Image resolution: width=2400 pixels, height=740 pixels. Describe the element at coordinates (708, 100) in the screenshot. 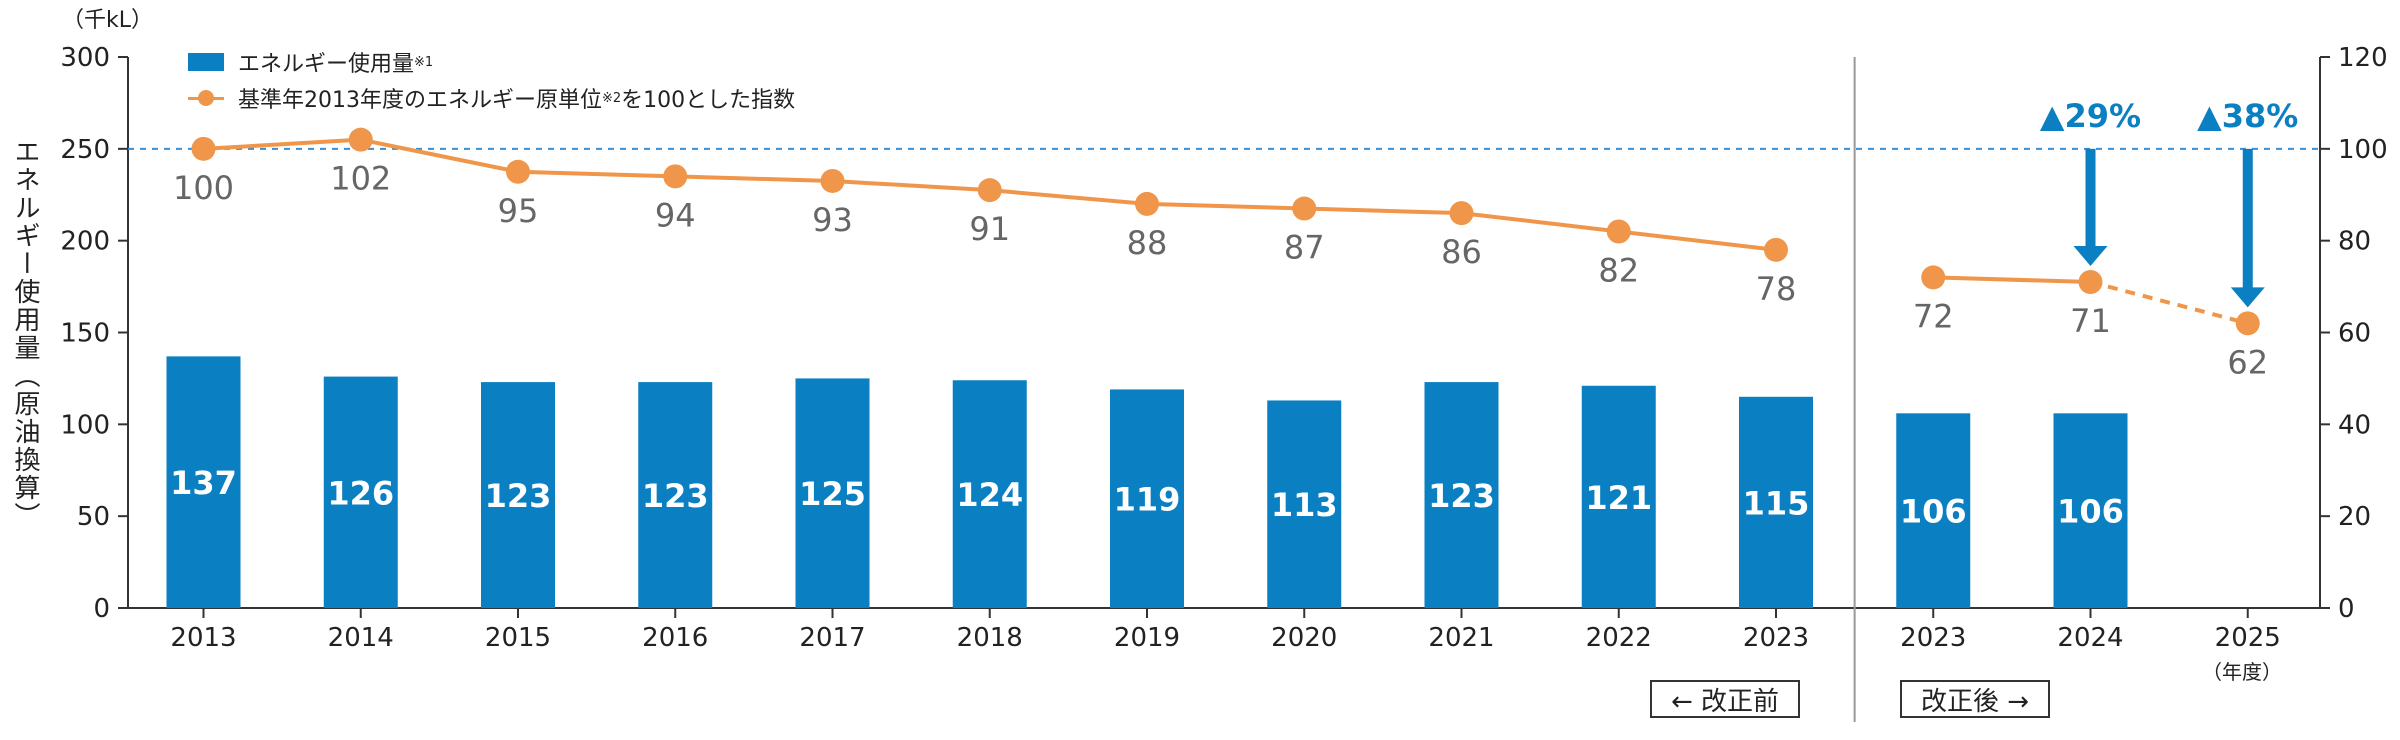

I see `legend-label-intensity-suffix: を100とした指数` at that location.